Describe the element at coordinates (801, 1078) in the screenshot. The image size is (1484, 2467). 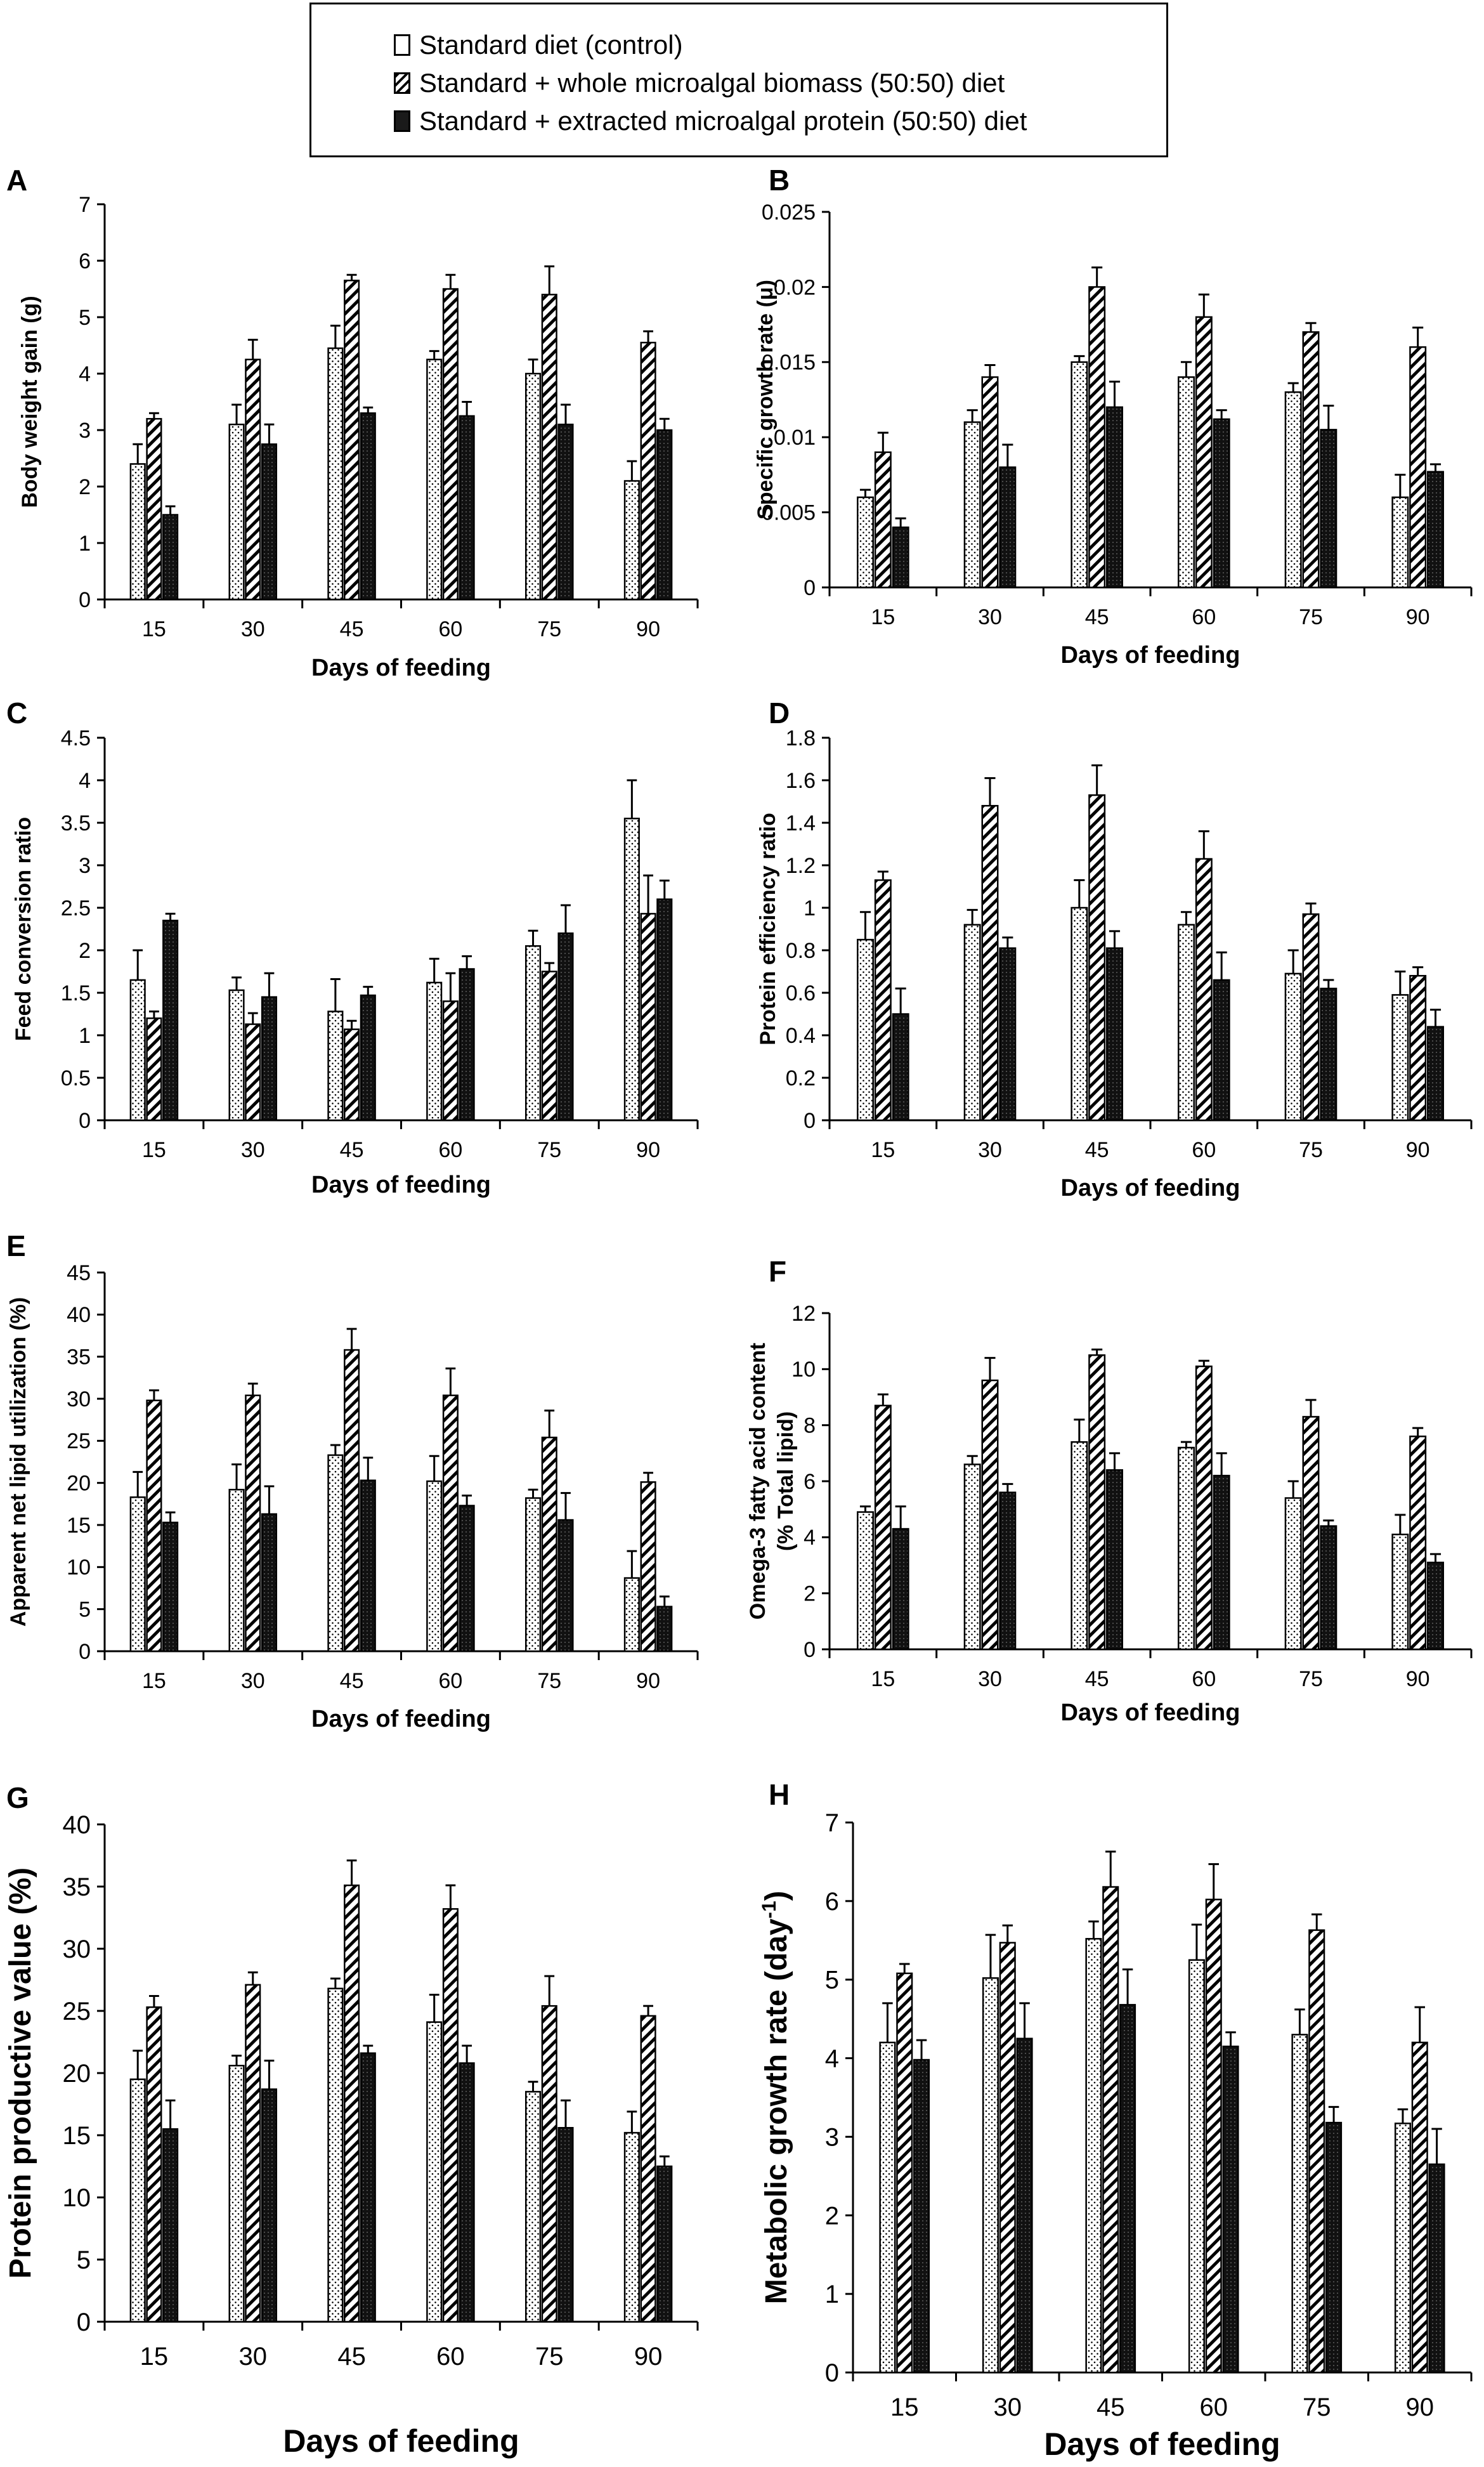
I see `y-tick-label: 0.2` at that location.